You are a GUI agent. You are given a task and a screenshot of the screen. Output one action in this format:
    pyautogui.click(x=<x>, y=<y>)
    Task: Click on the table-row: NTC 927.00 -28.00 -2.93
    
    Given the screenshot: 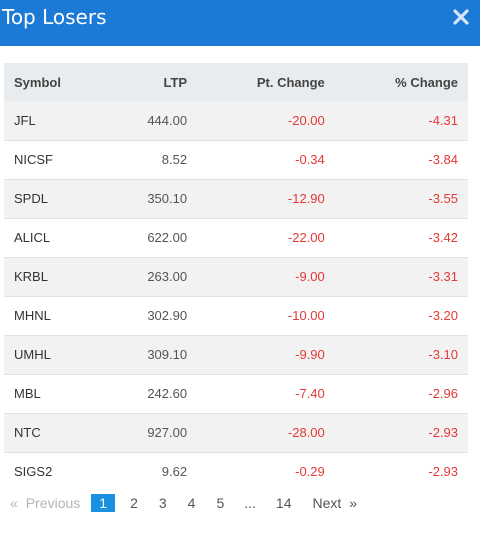 What is the action you would take?
    pyautogui.click(x=236, y=432)
    